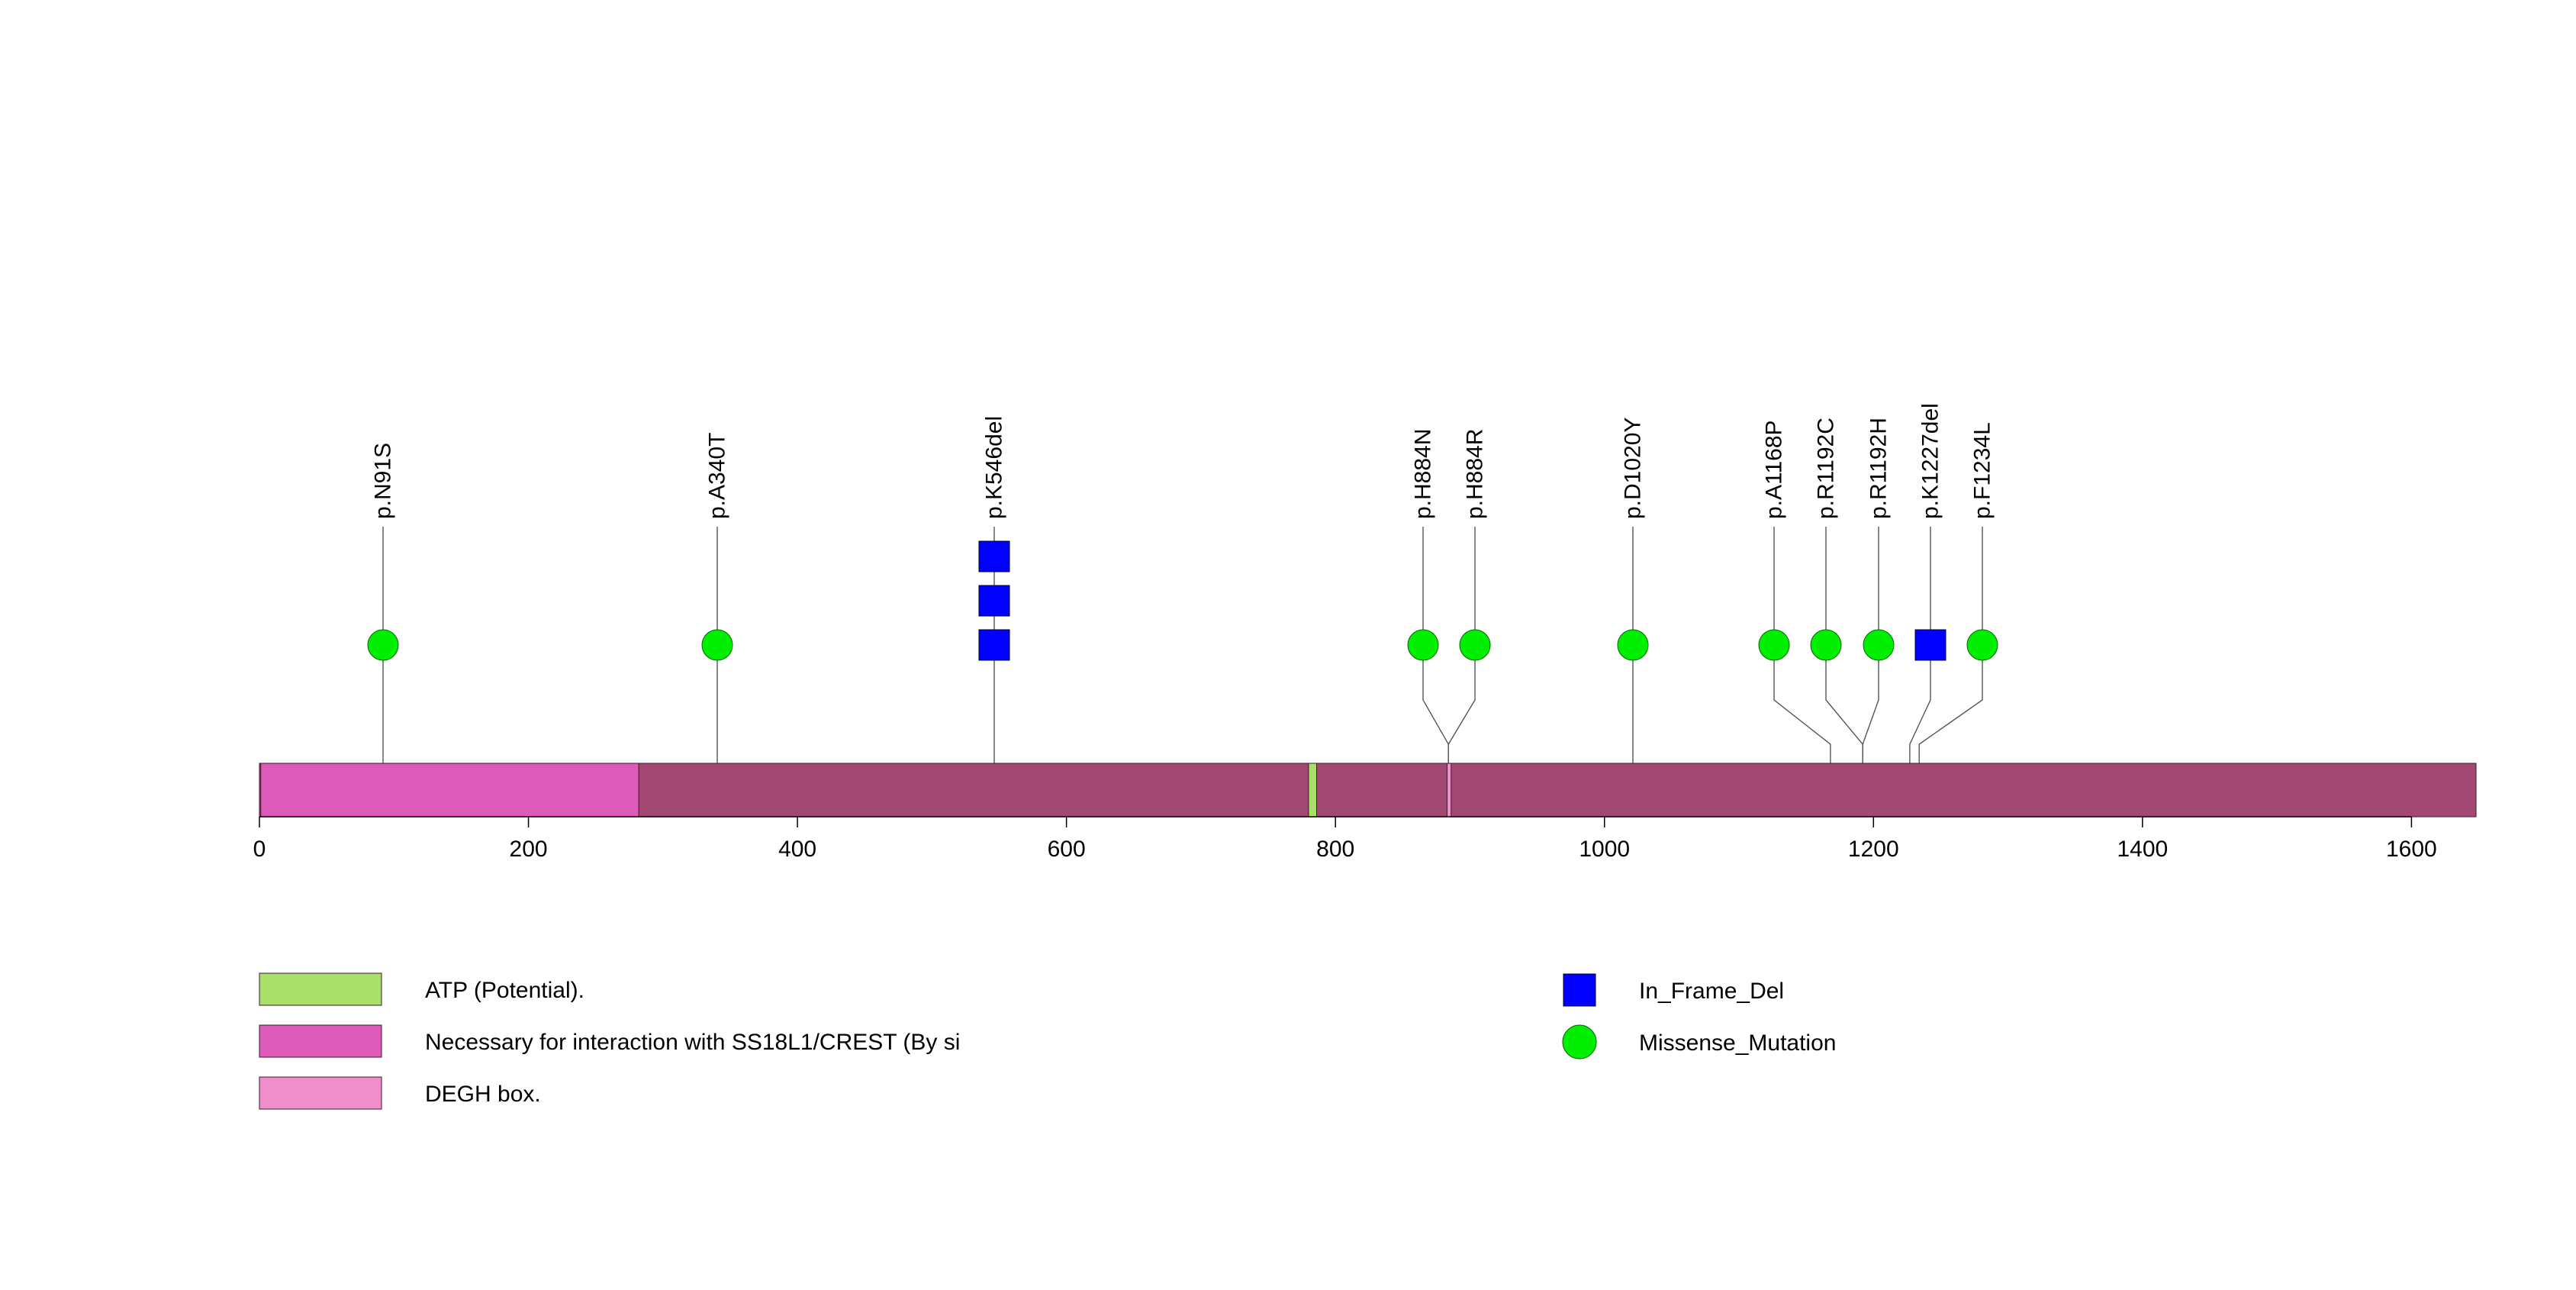  I want to click on x-tick-label: 800, so click(1335, 850).